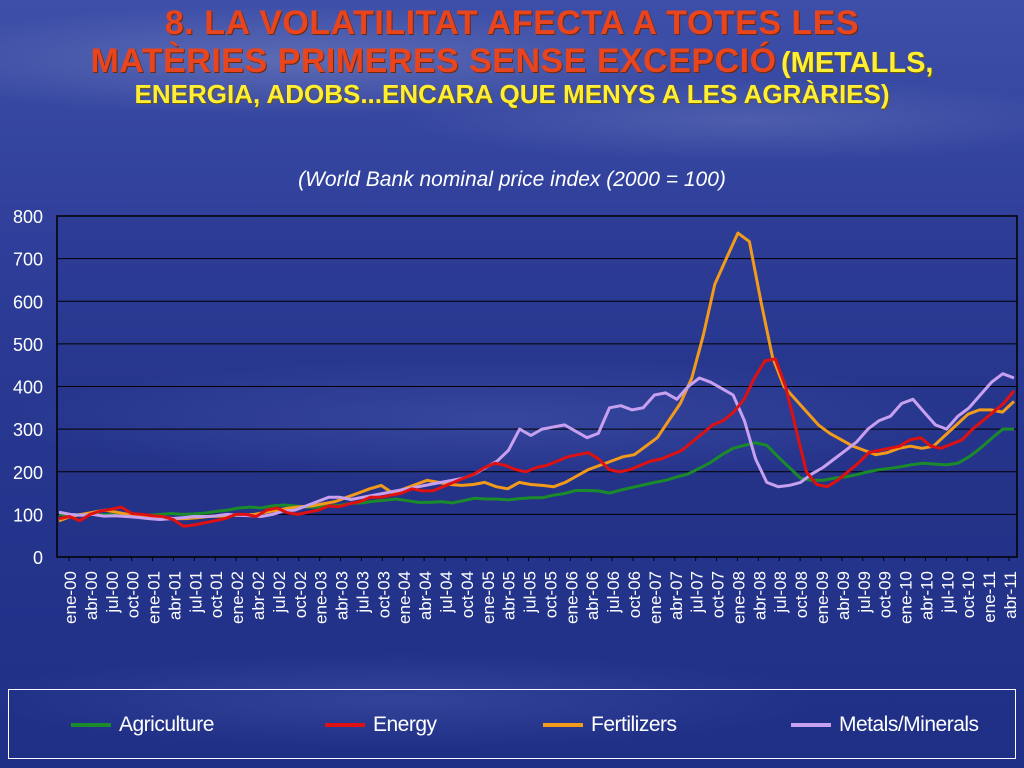 This screenshot has height=768, width=1024. I want to click on x-tick-label: ene-03, so click(321, 597).